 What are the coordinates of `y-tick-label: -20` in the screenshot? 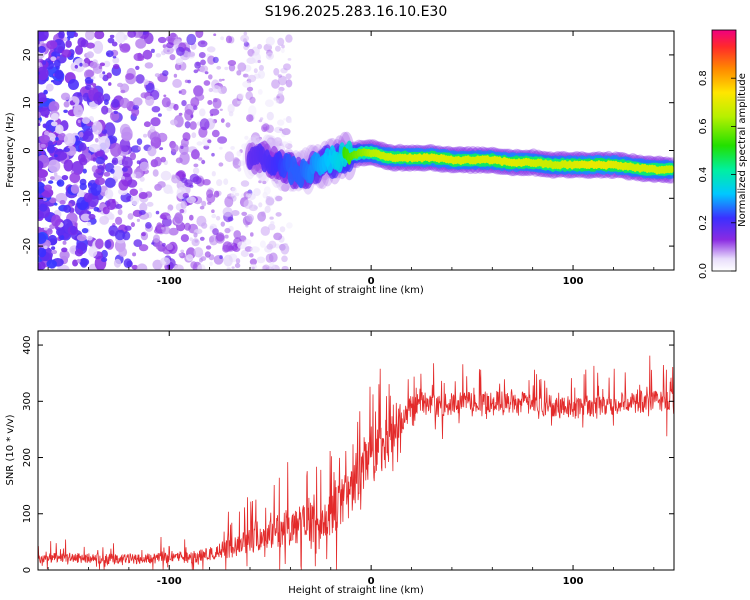 It's located at (27, 246).